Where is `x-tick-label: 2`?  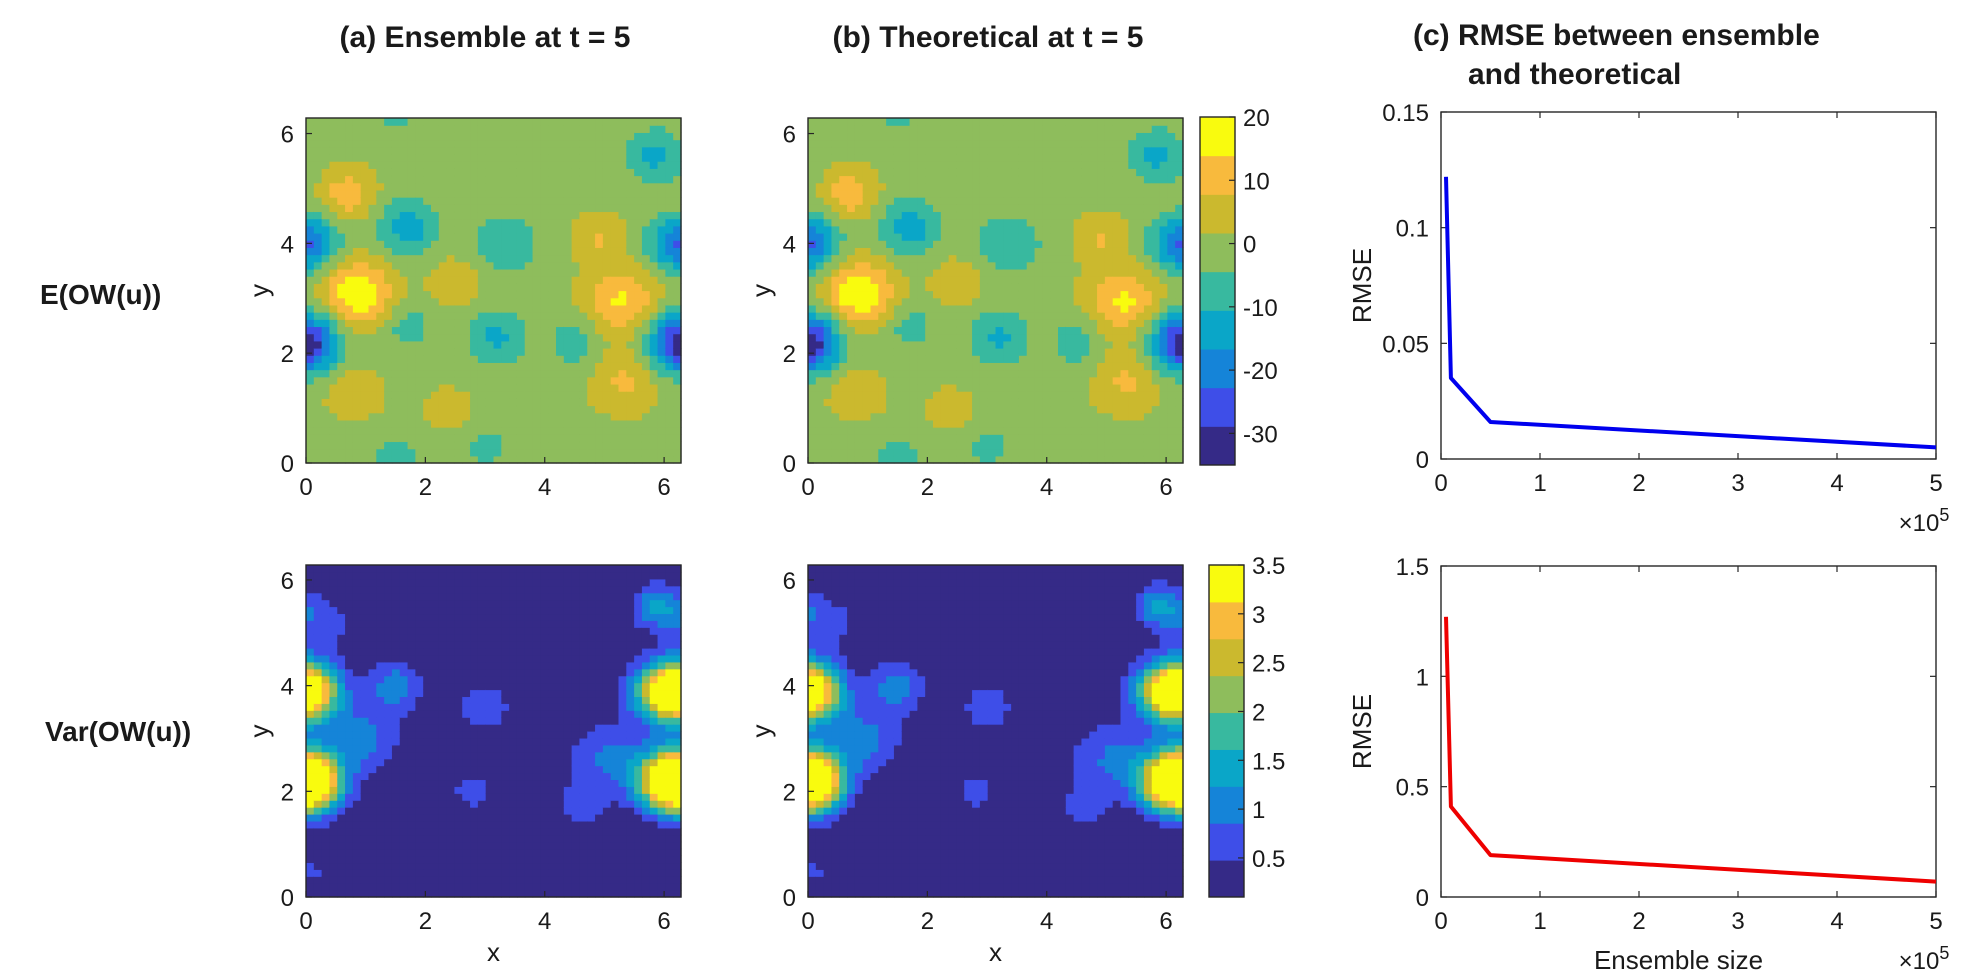 x-tick-label: 2 is located at coordinates (927, 487).